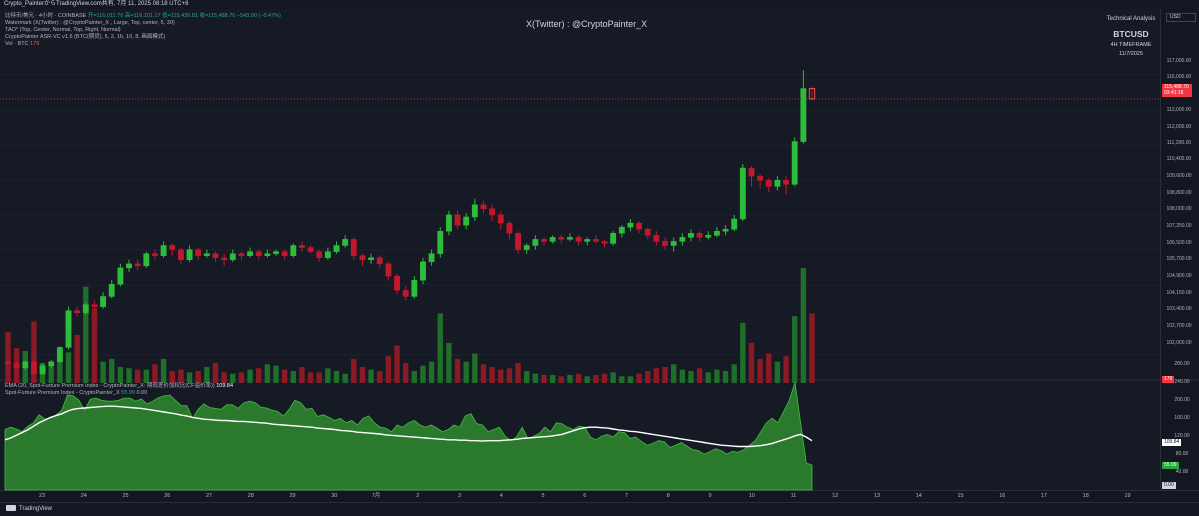  Describe the element at coordinates (918, 496) in the screenshot. I see `time-label: 14` at that location.